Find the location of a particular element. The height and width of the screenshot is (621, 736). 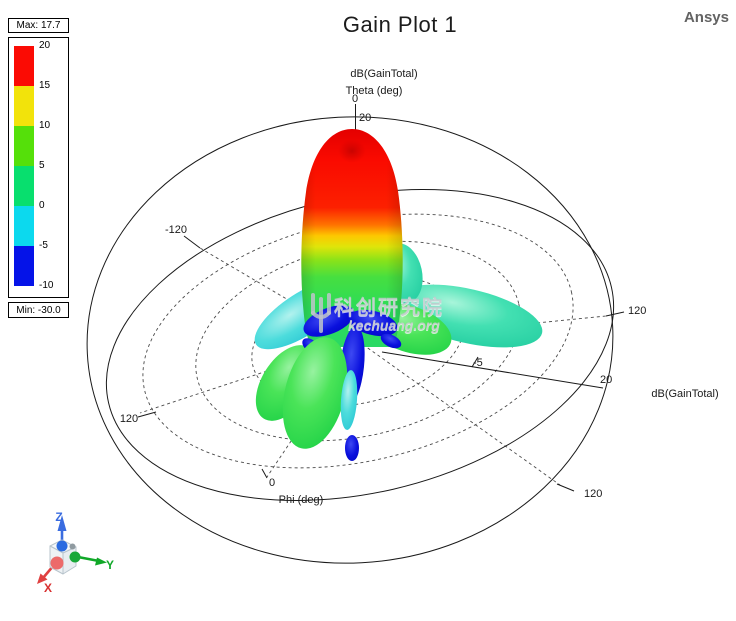

z-axis-ball is located at coordinates (62, 546).